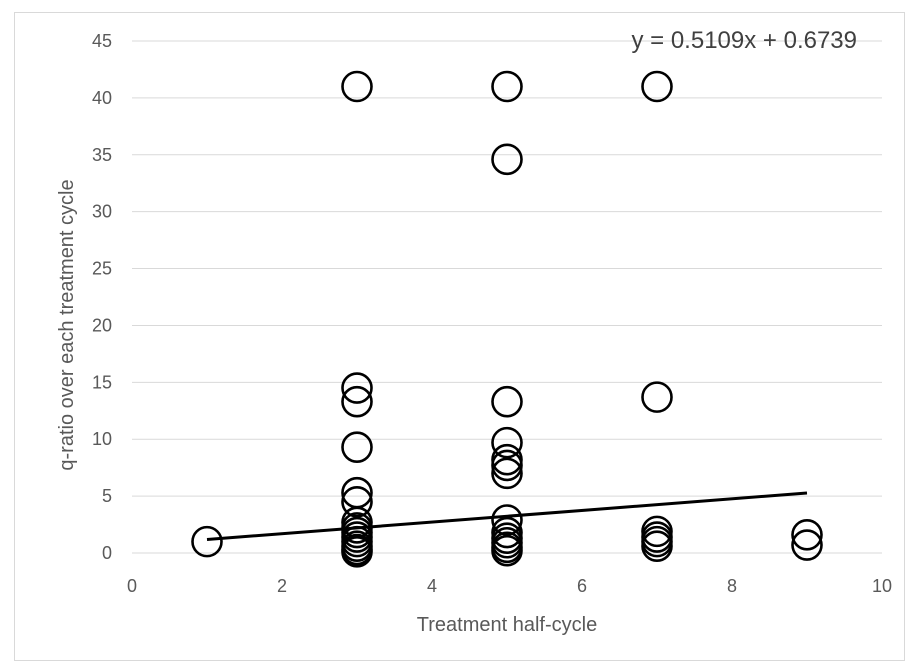 The width and height of the screenshot is (908, 664). What do you see at coordinates (102, 155) in the screenshot?
I see `y-tick-label: 35` at bounding box center [102, 155].